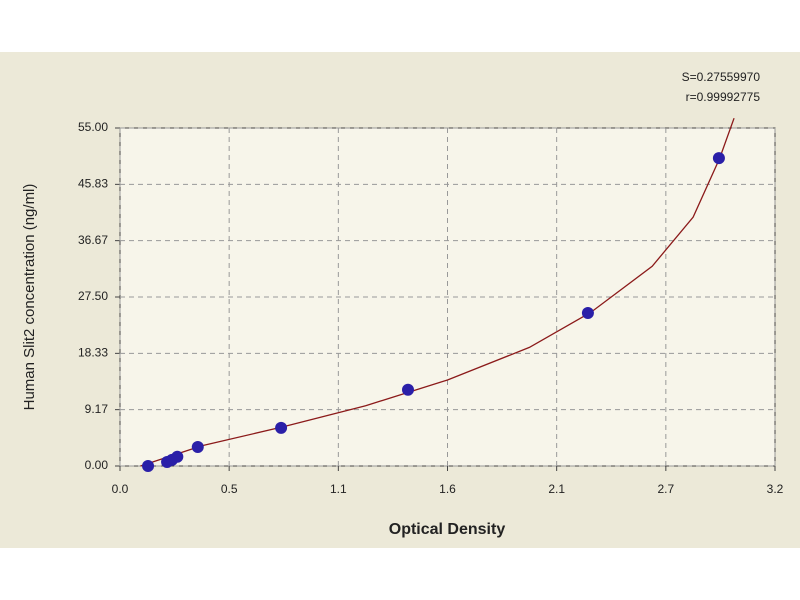 Image resolution: width=800 pixels, height=600 pixels. I want to click on x-tick-label: 2.1, so click(556, 489).